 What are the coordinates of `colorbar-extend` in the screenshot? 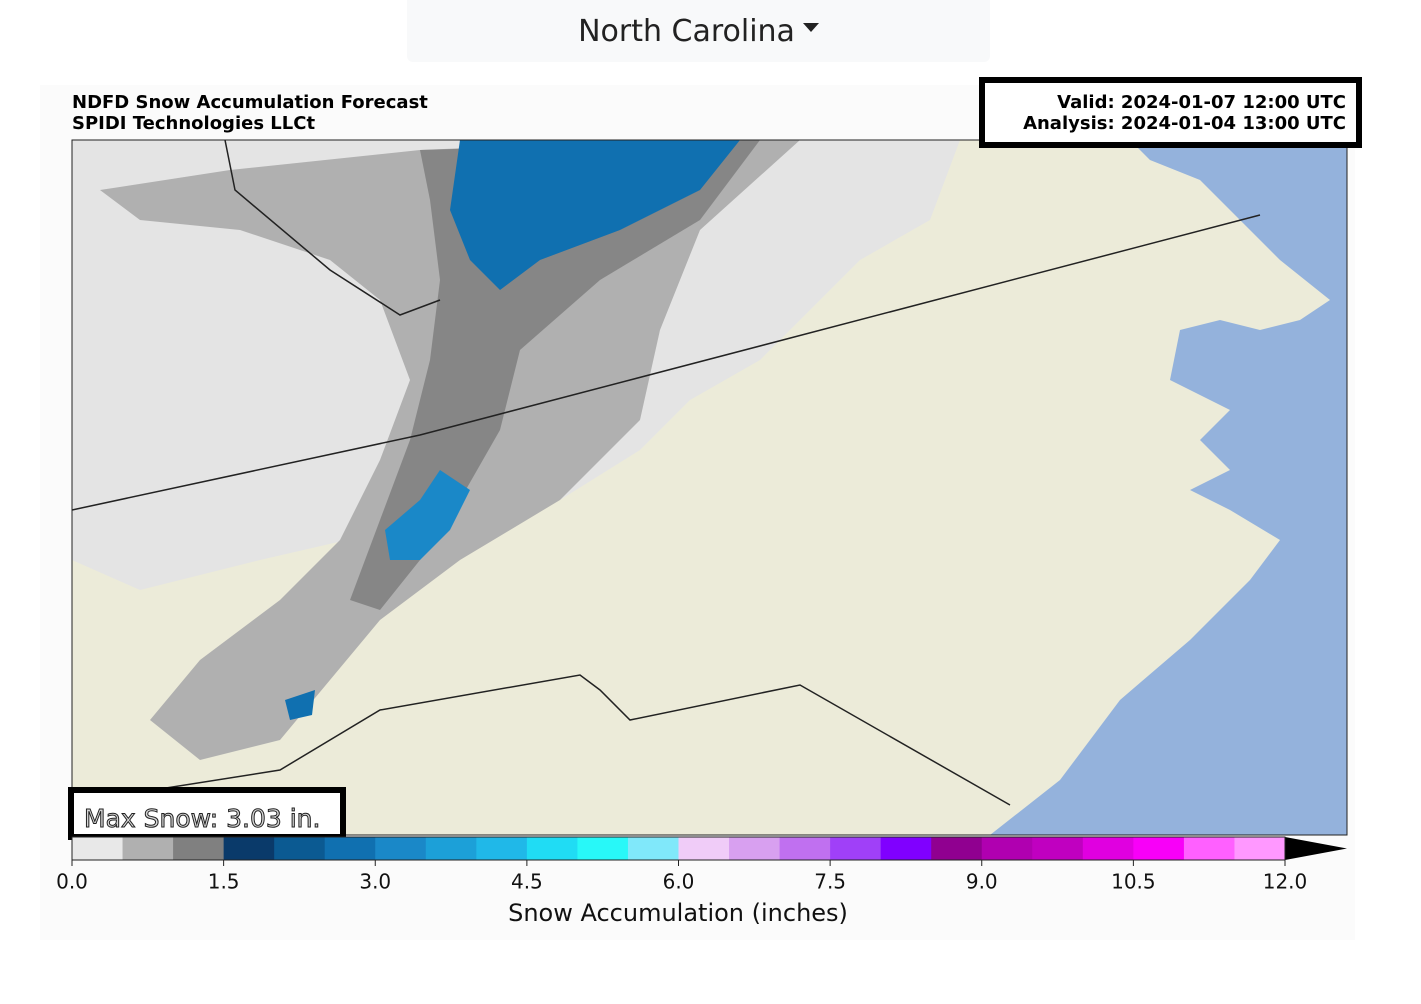 It's located at (1316, 848).